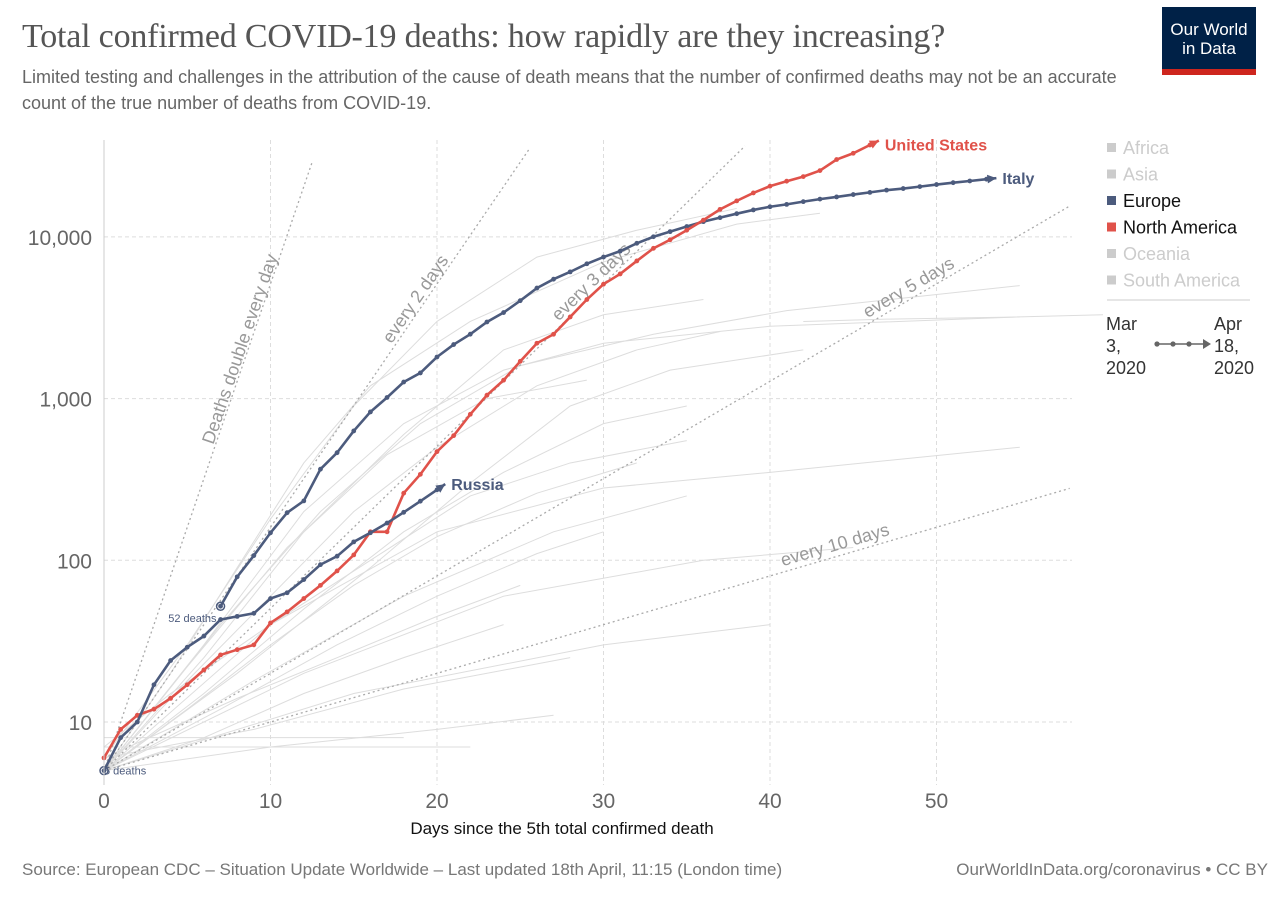  I want to click on legend-item-europe: Europe, so click(1144, 201).